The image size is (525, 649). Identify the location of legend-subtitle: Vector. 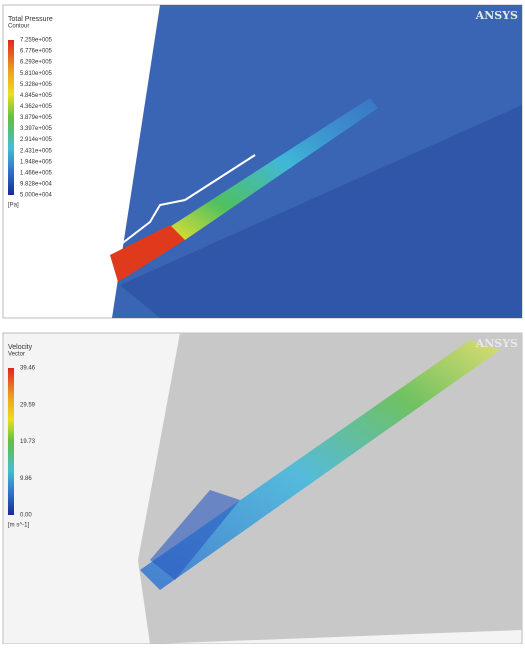
(16, 355).